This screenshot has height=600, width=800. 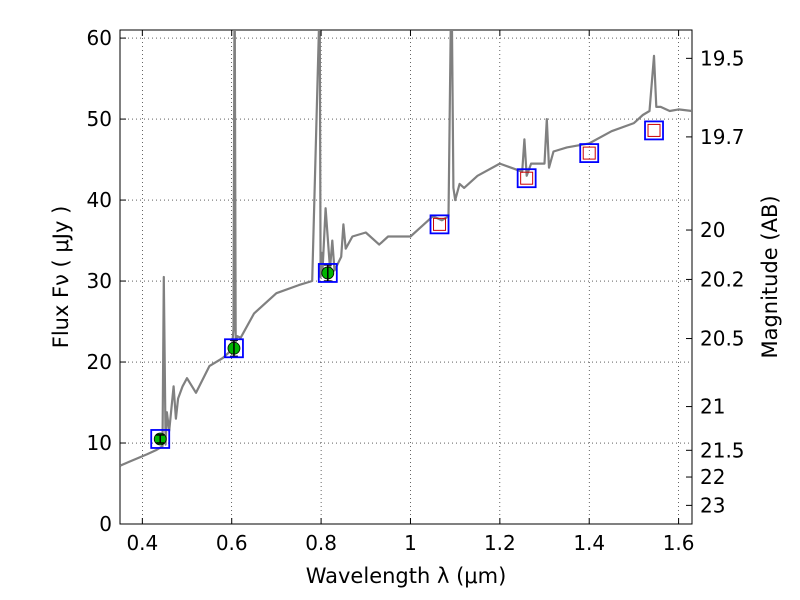 I want to click on y2-tick-label: 20.5, so click(x=722, y=339).